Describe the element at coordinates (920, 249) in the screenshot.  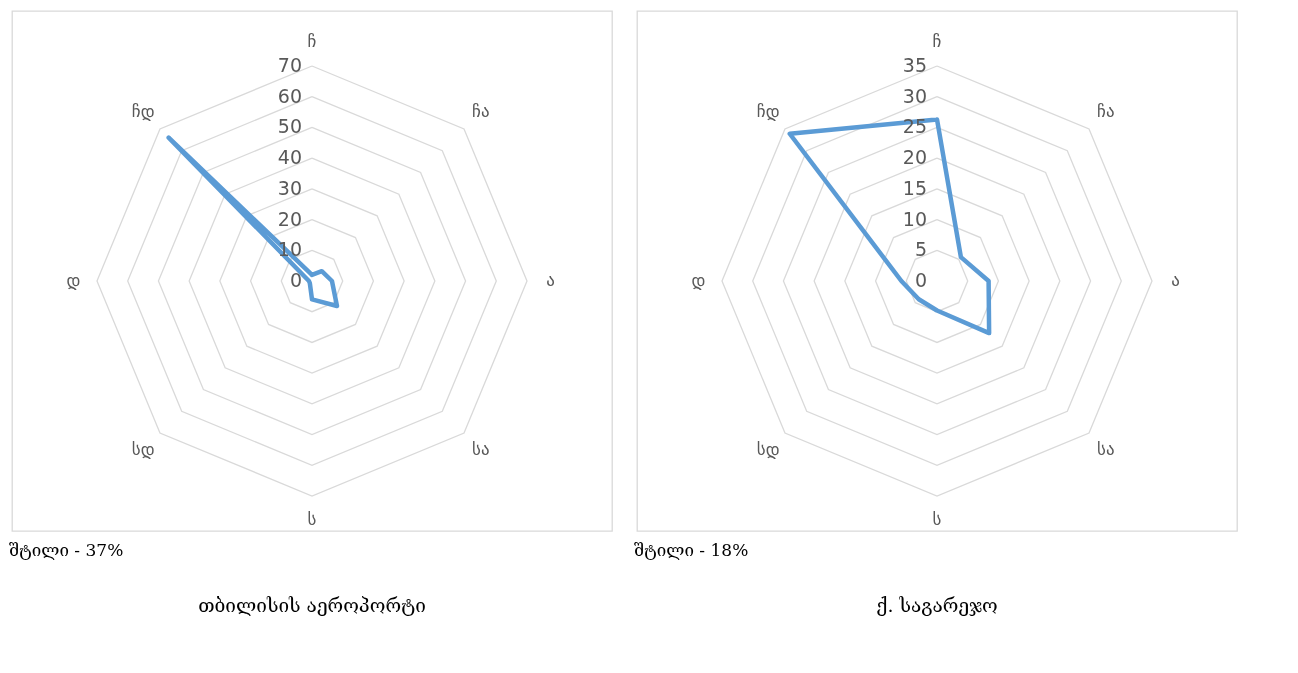
I see `y-tick-label: 5` at that location.